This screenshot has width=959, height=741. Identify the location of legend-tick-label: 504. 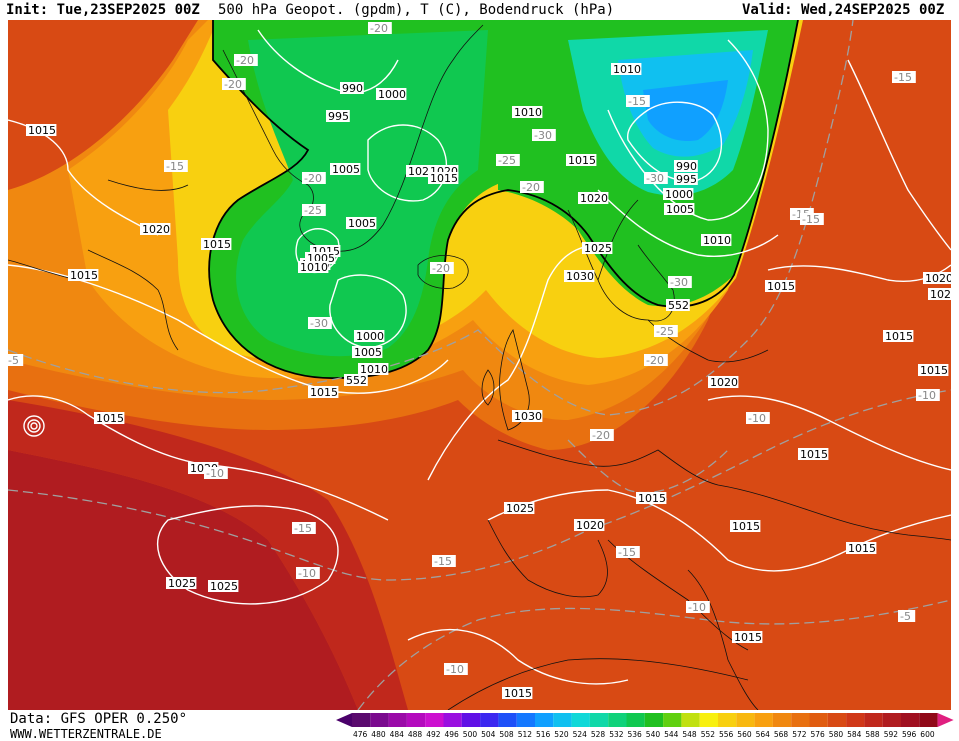
(488, 734).